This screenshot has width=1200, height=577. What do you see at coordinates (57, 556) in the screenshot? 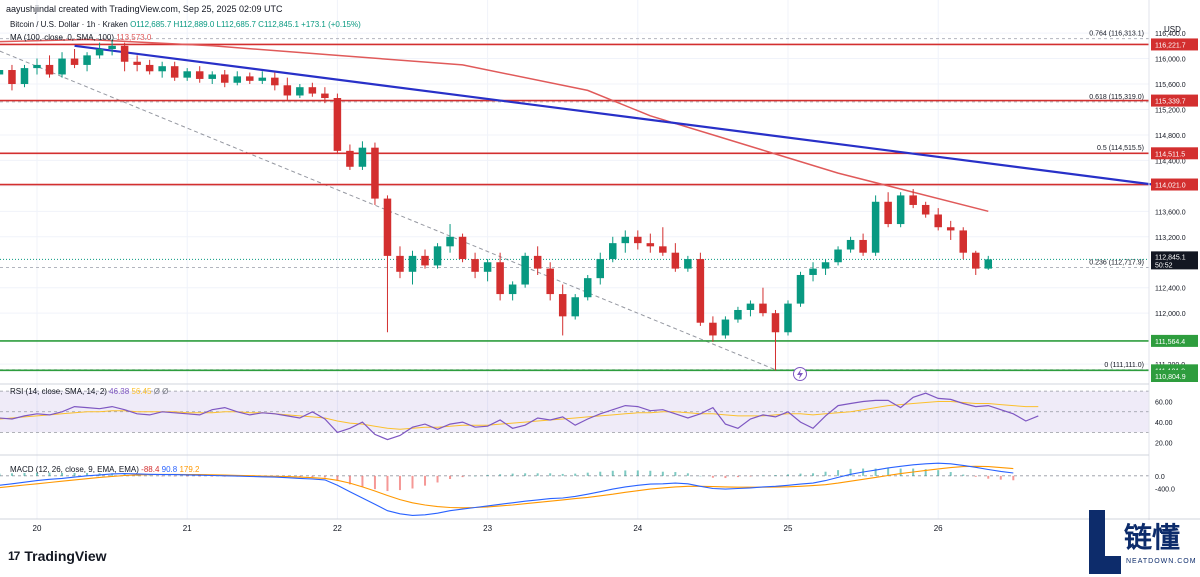
I see `tradingview-logo: 17 TradingView` at bounding box center [57, 556].